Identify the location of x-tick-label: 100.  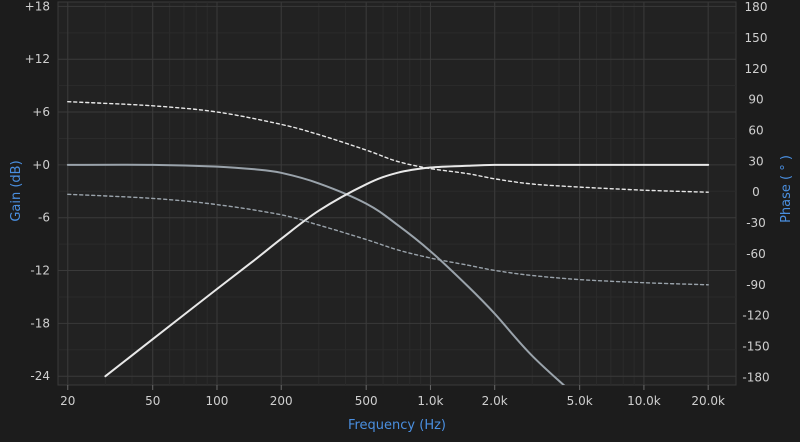
(217, 401).